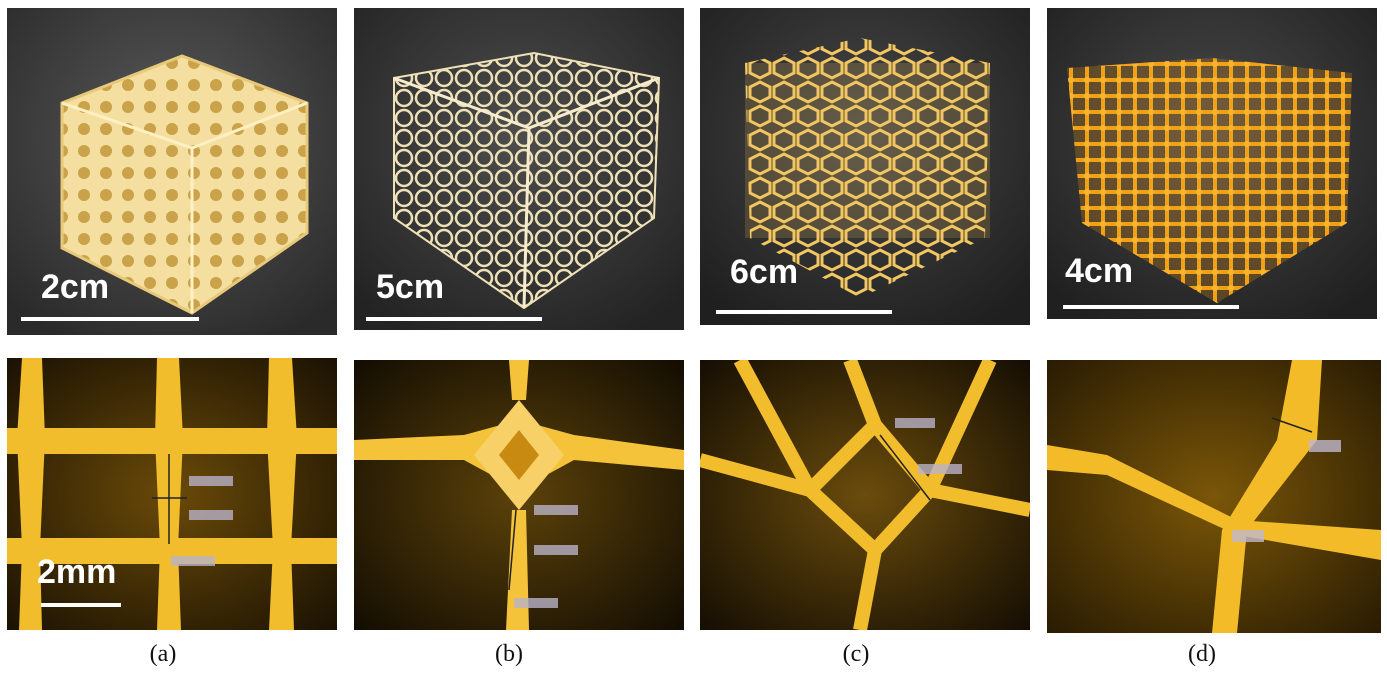 This screenshot has width=1387, height=674. I want to click on micrograph-c, so click(865, 495).